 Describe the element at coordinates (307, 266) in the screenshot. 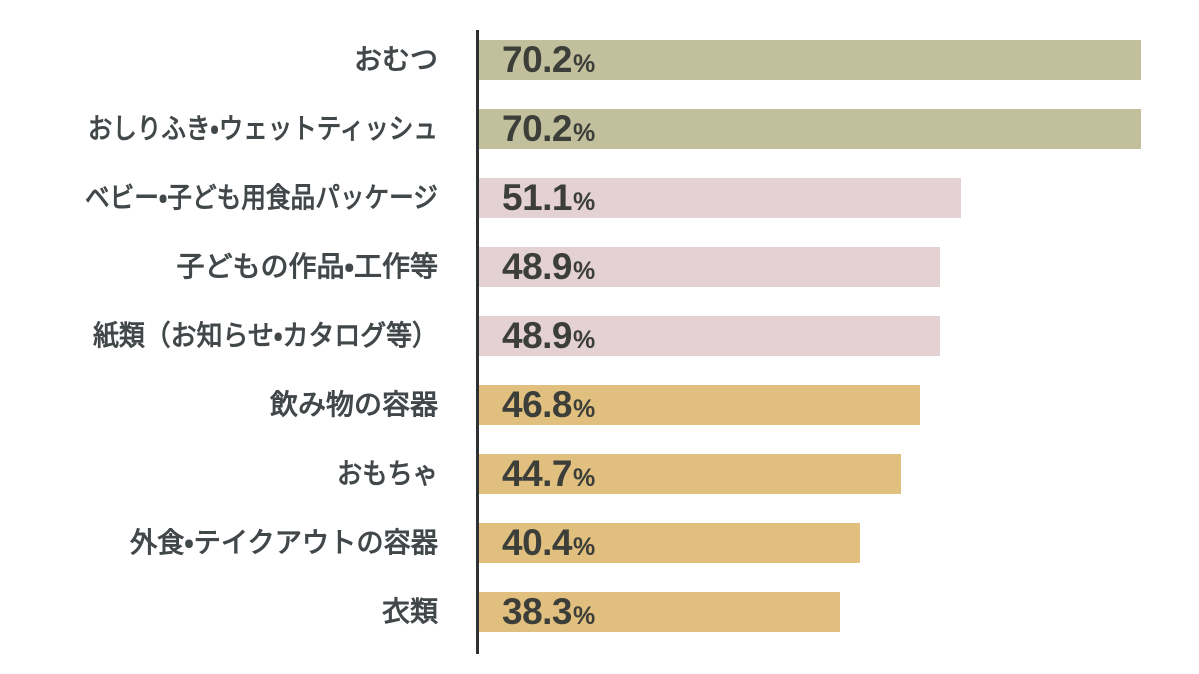

I see `category-label: 子どもの作品・工作等` at that location.